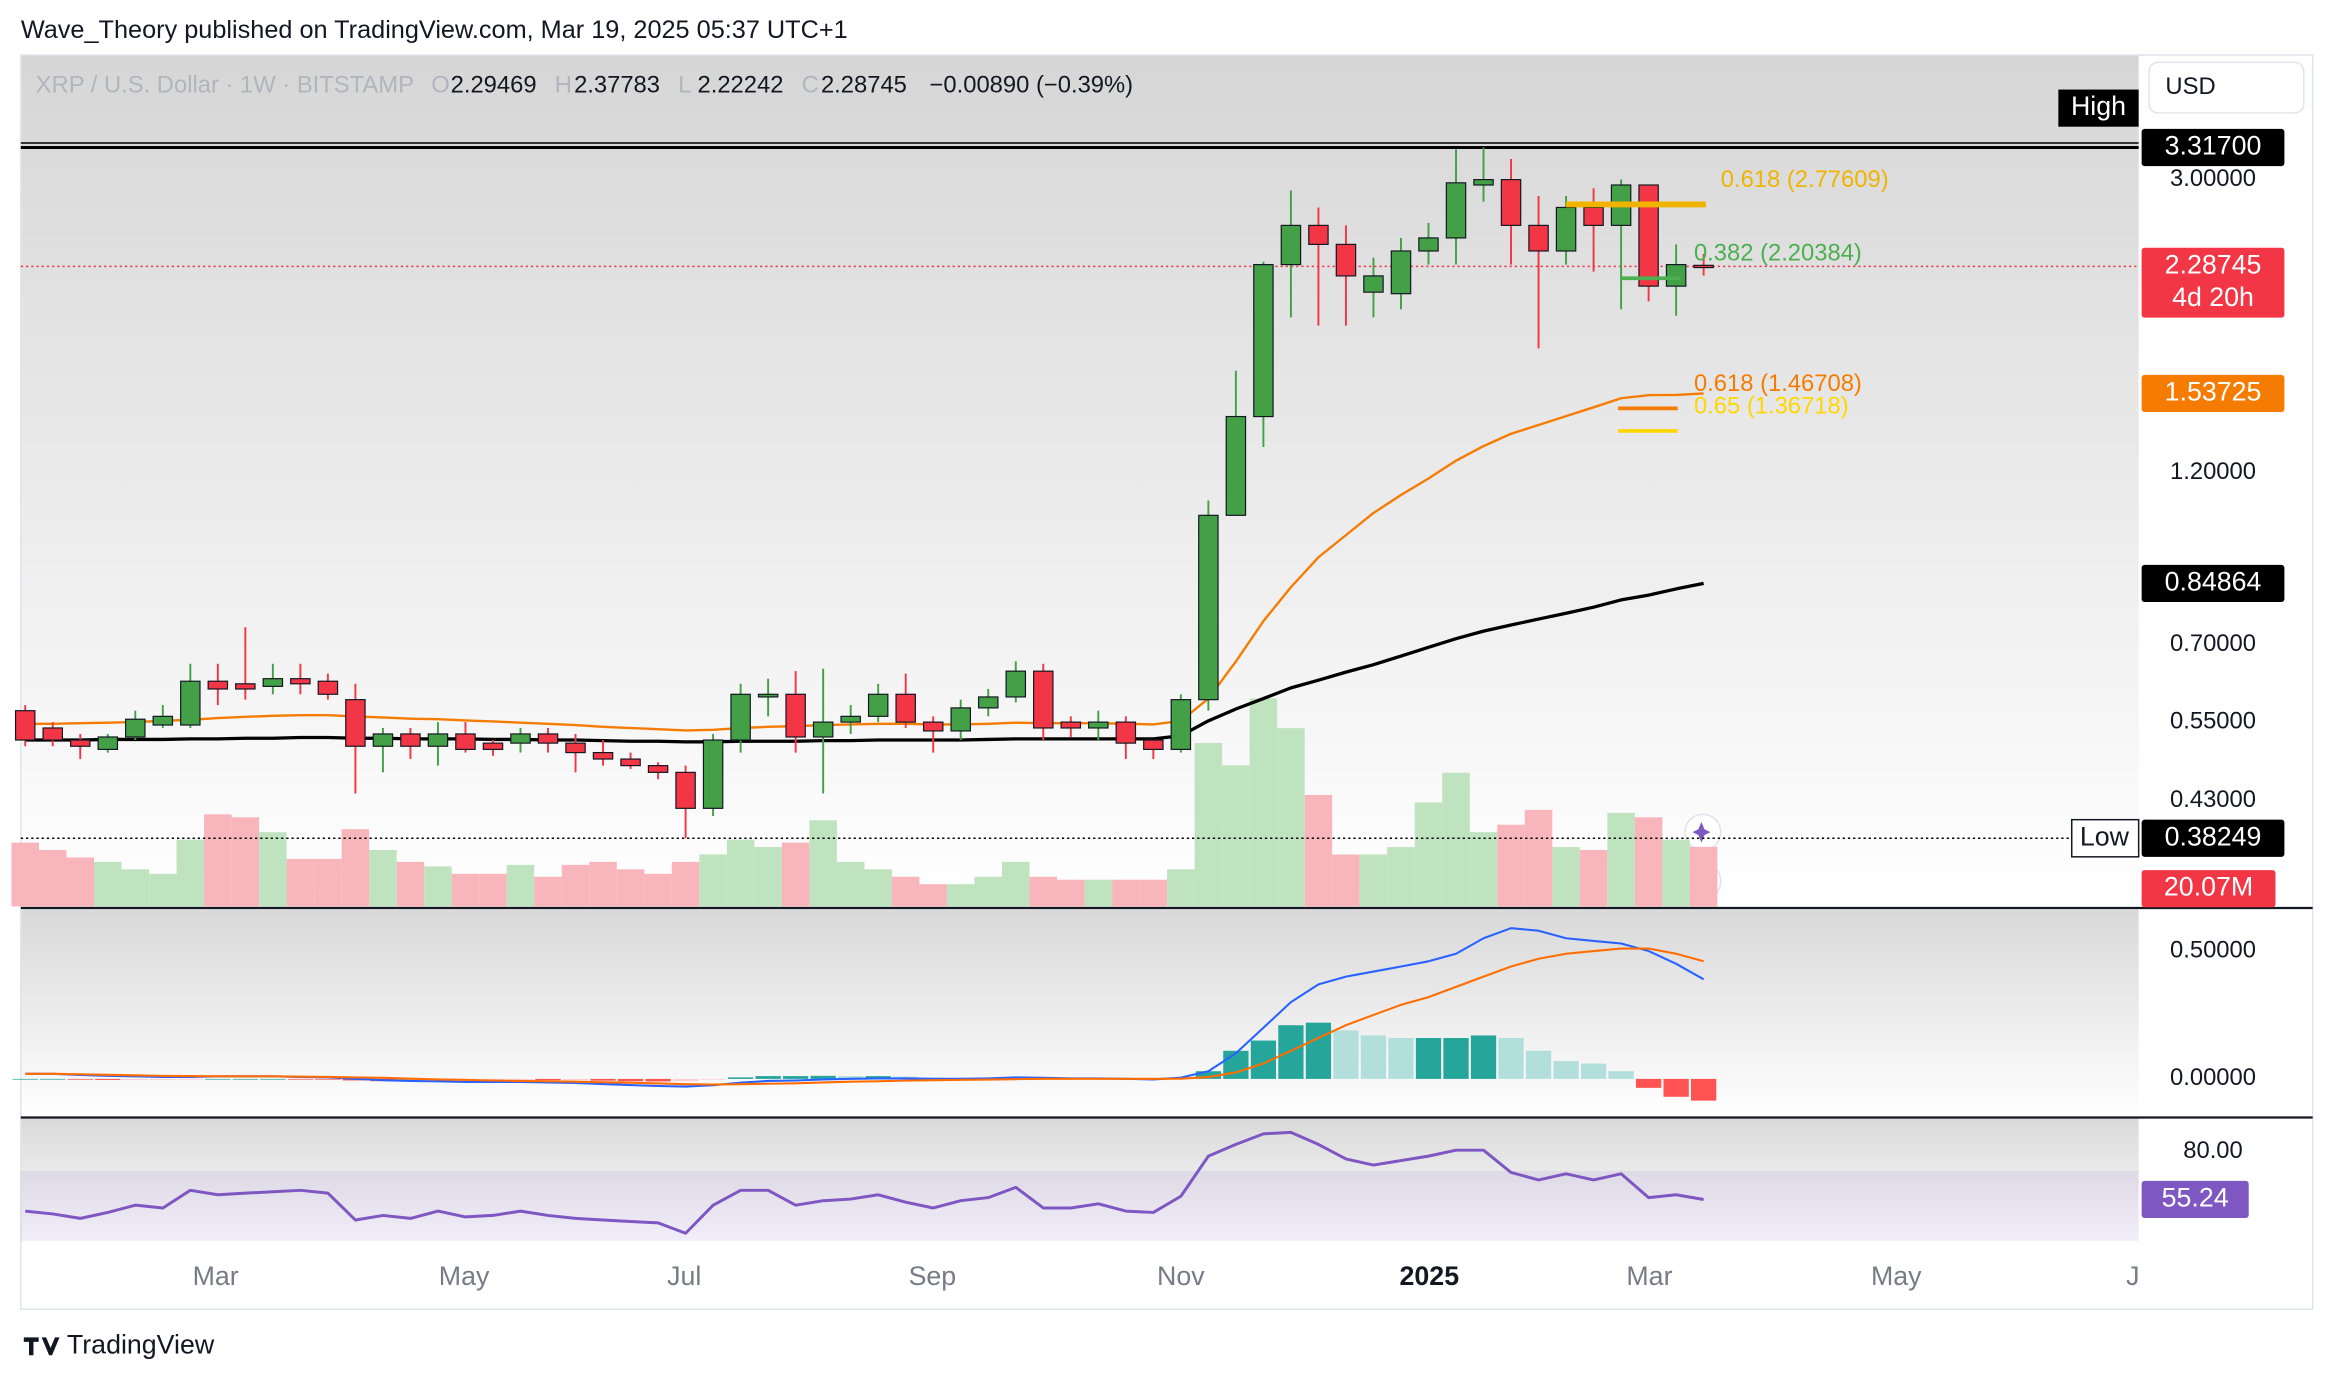 This screenshot has height=1382, width=2332. I want to click on ohlc-legend: O 2.29469 H 2.37783 L 2.22242 C 2.28745, so click(669, 84).